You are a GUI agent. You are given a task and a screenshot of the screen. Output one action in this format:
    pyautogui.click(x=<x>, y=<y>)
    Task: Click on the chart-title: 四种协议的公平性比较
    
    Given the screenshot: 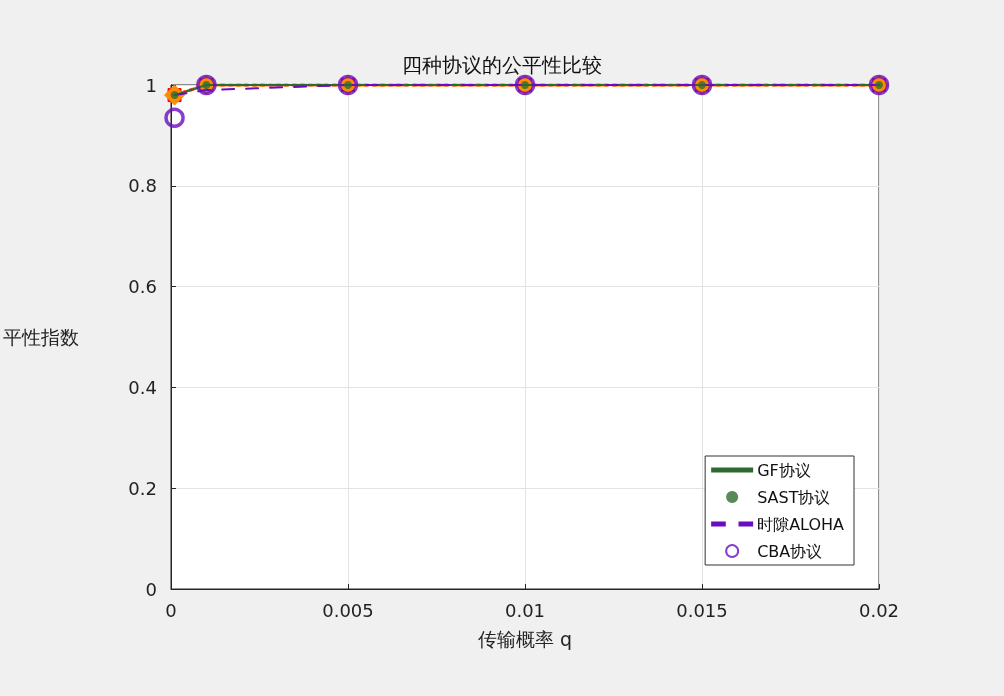 What is the action you would take?
    pyautogui.click(x=502, y=65)
    